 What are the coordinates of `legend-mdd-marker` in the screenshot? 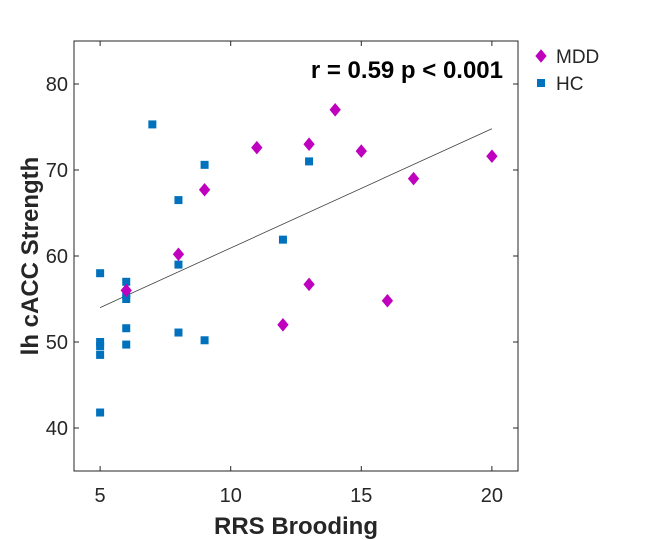 It's located at (541, 56).